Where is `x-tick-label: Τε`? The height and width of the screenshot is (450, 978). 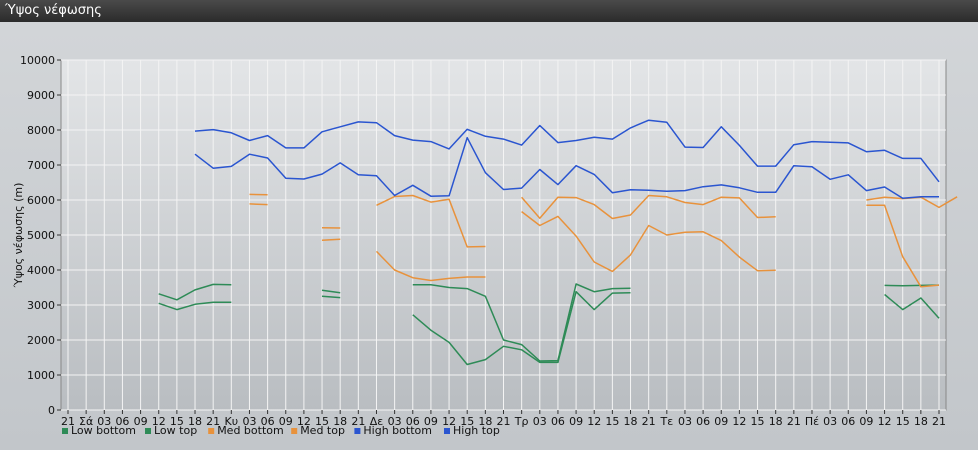
x-tick-label: Τε is located at coordinates (666, 421).